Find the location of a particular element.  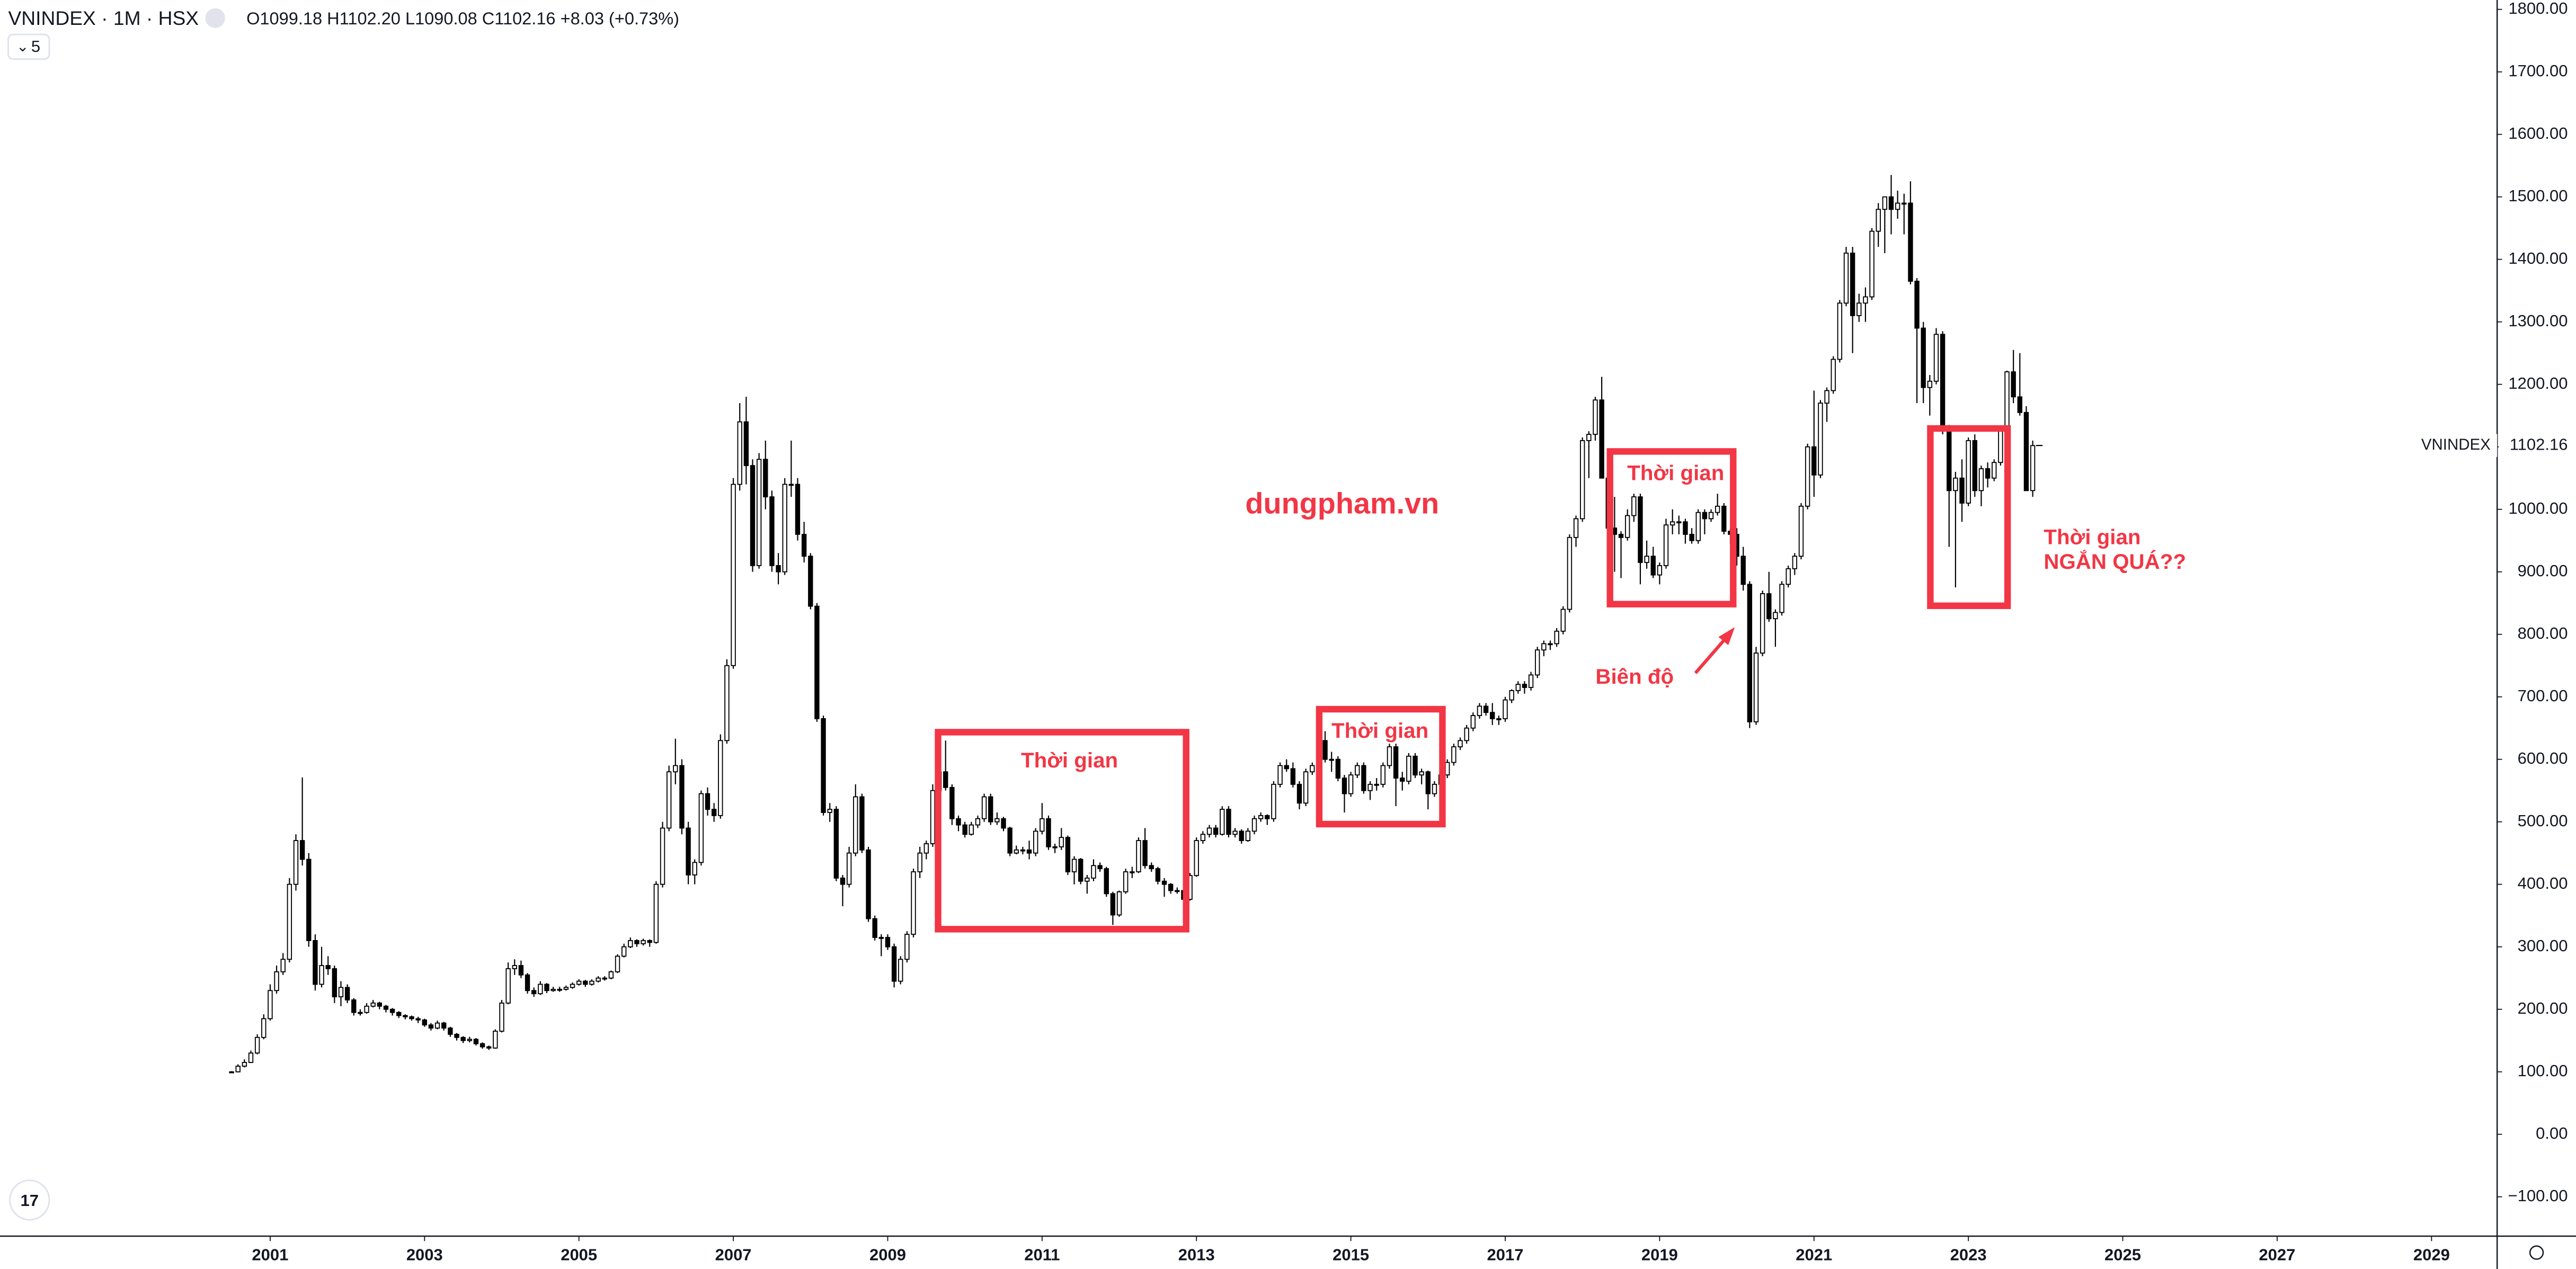

x-tick-label: 2017 is located at coordinates (1506, 1254).